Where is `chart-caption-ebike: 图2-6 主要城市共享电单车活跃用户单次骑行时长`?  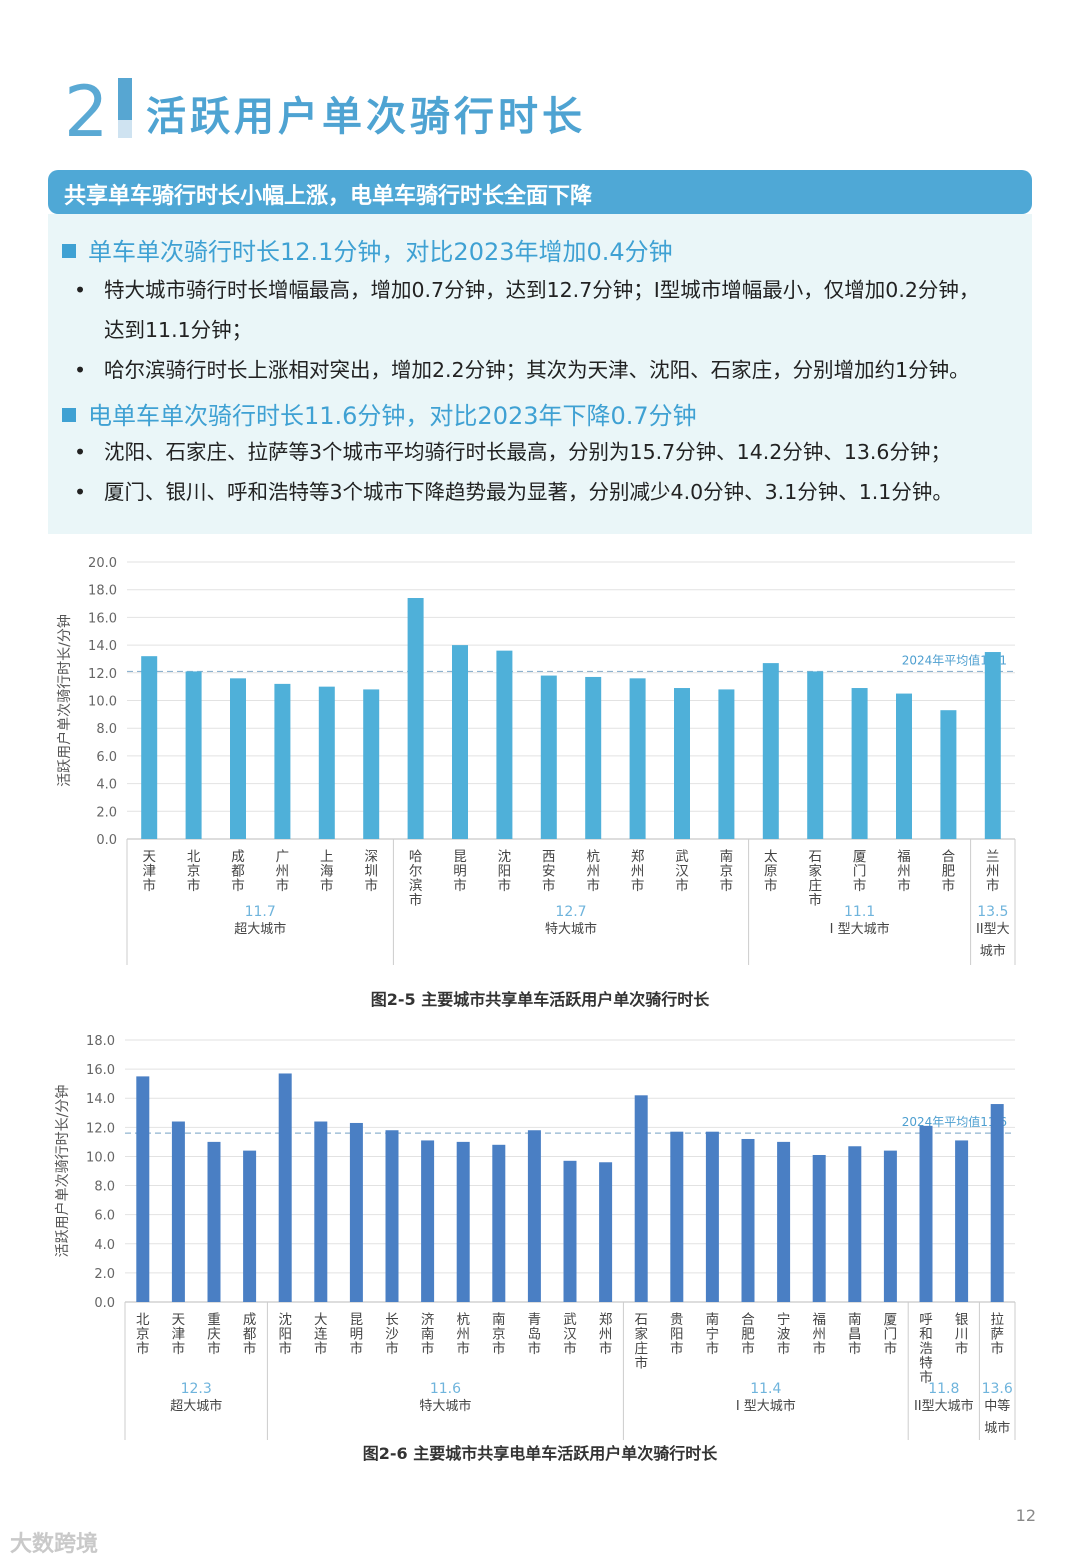 chart-caption-ebike: 图2-6 主要城市共享电单车活跃用户单次骑行时长 is located at coordinates (540, 1453).